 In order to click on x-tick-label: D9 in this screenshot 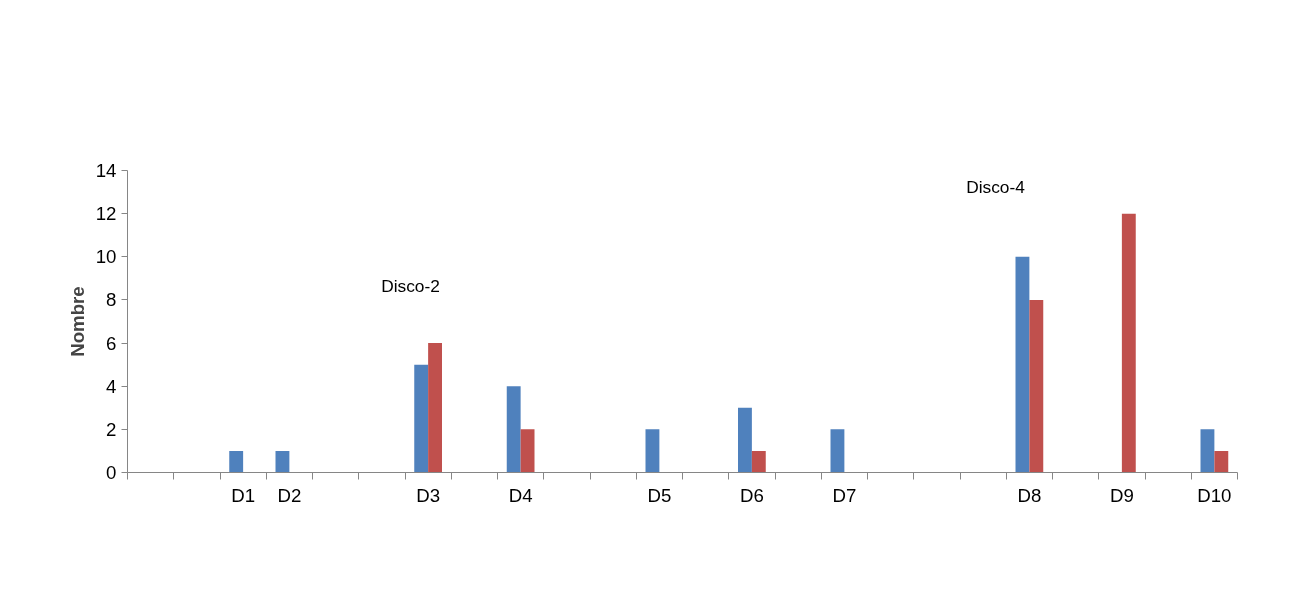, I will do `click(1121, 495)`.